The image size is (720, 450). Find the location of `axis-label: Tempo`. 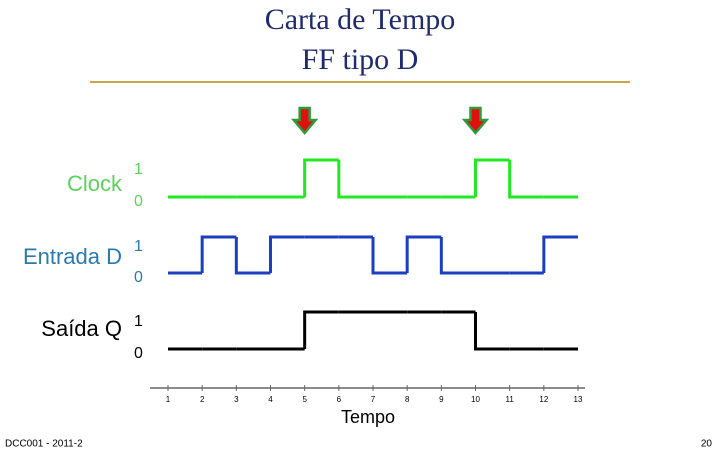

axis-label: Tempo is located at coordinates (368, 417).